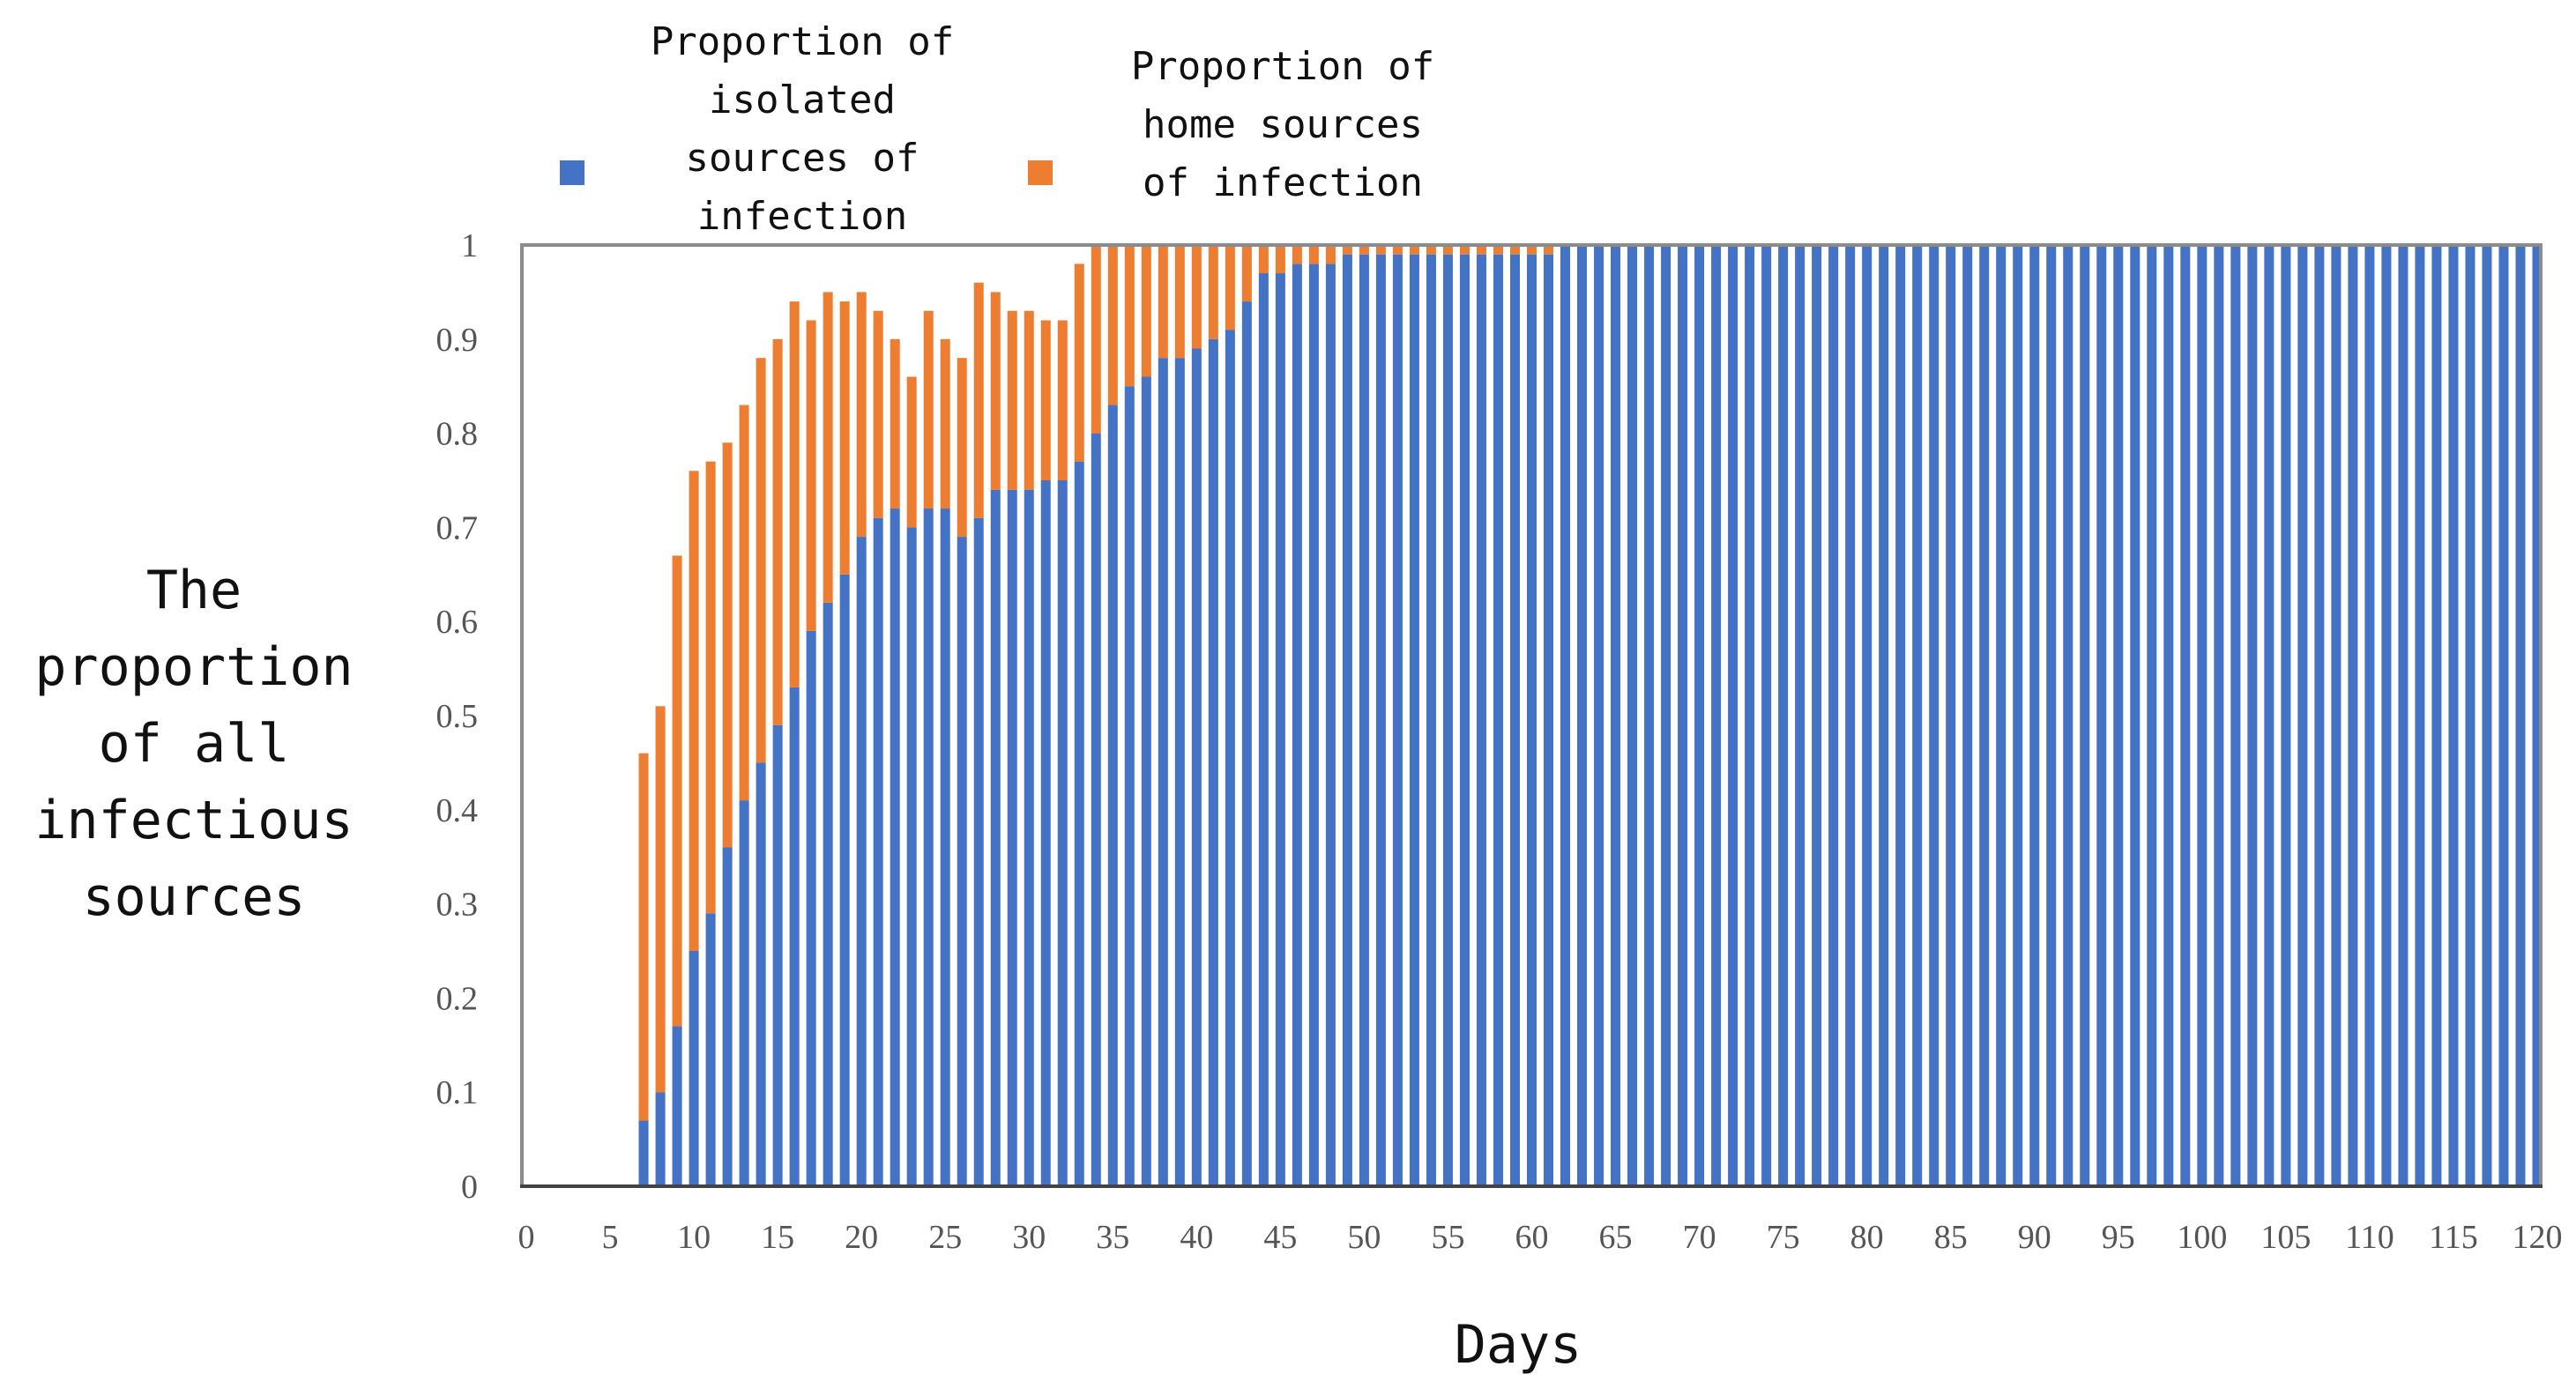 The height and width of the screenshot is (1396, 2576). I want to click on legend-line: home sources, so click(1283, 124).